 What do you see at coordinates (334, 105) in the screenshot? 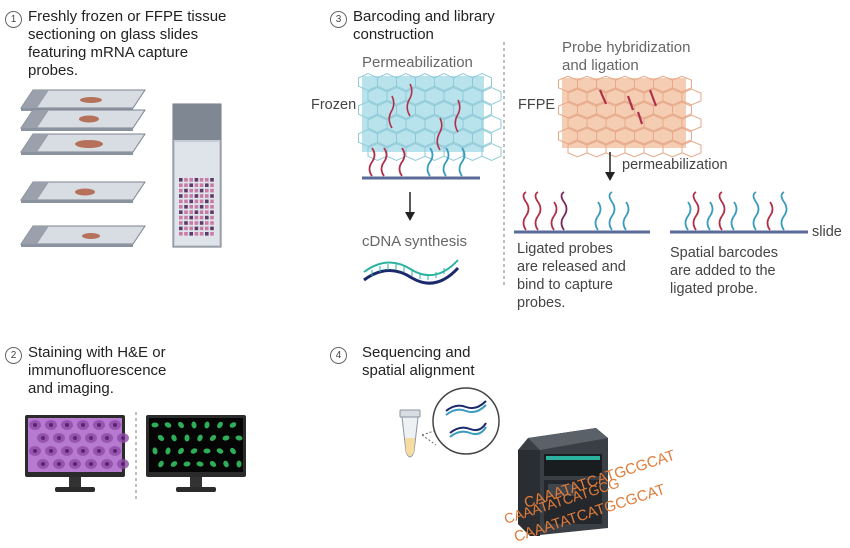
I see `frozen-label: Frozen` at bounding box center [334, 105].